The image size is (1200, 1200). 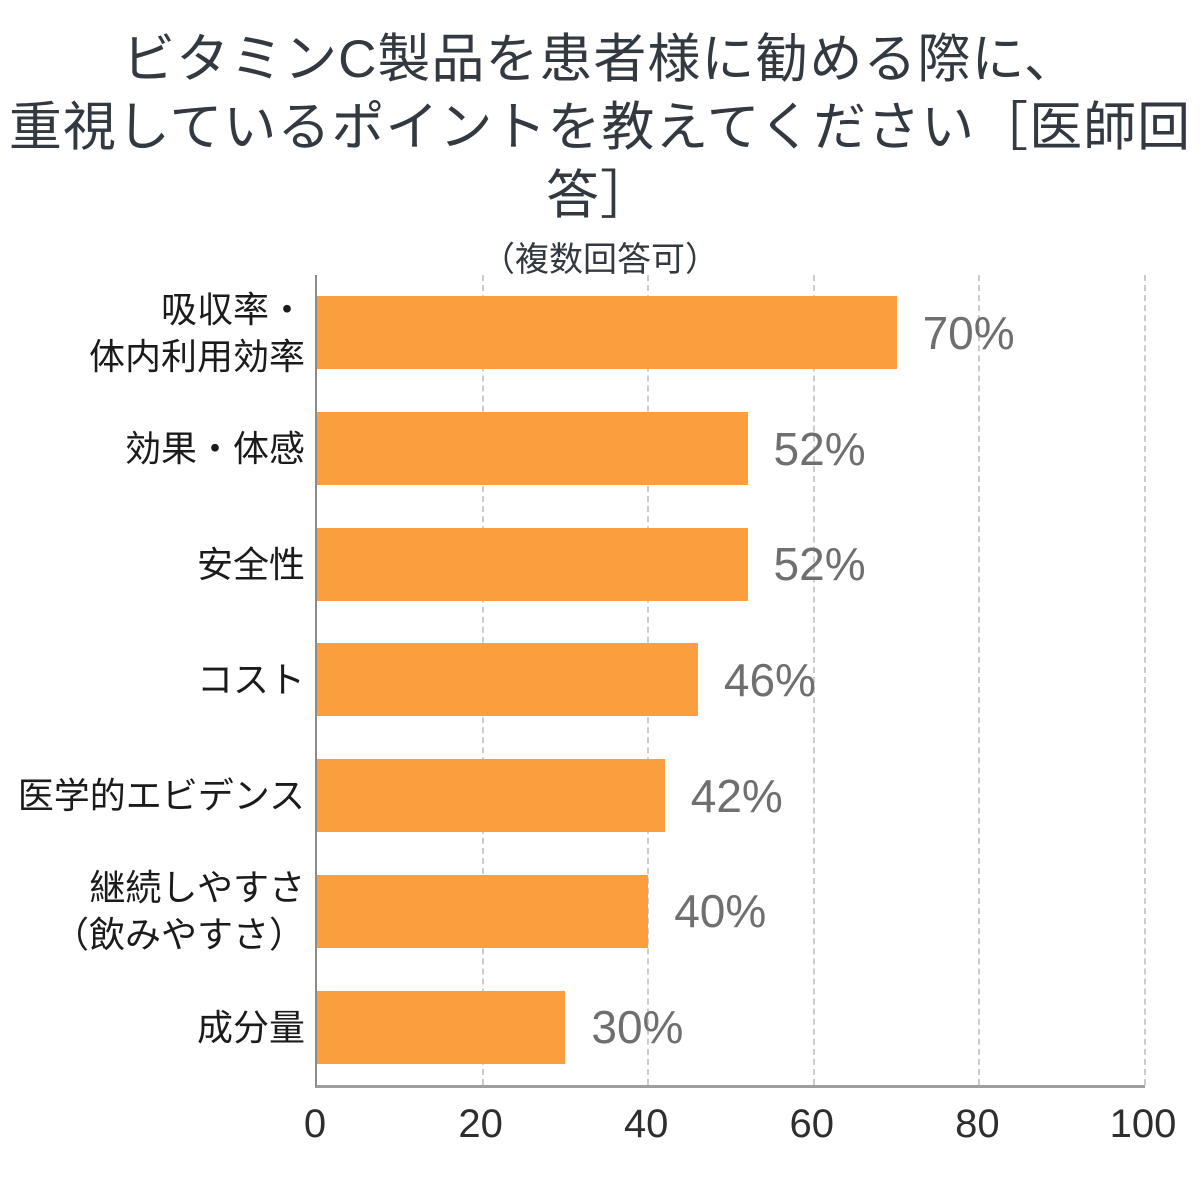 I want to click on chart-subtitle: （複数回答可）, so click(x=600, y=260).